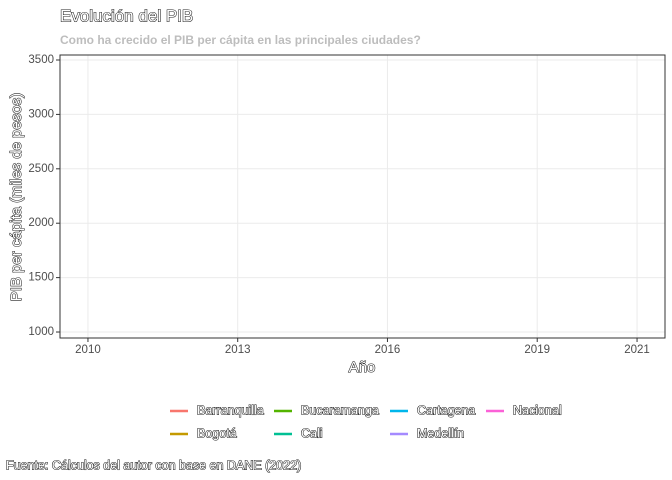 The height and width of the screenshot is (480, 672). Describe the element at coordinates (340, 410) in the screenshot. I see `legend-label: Bucaramanga` at that location.